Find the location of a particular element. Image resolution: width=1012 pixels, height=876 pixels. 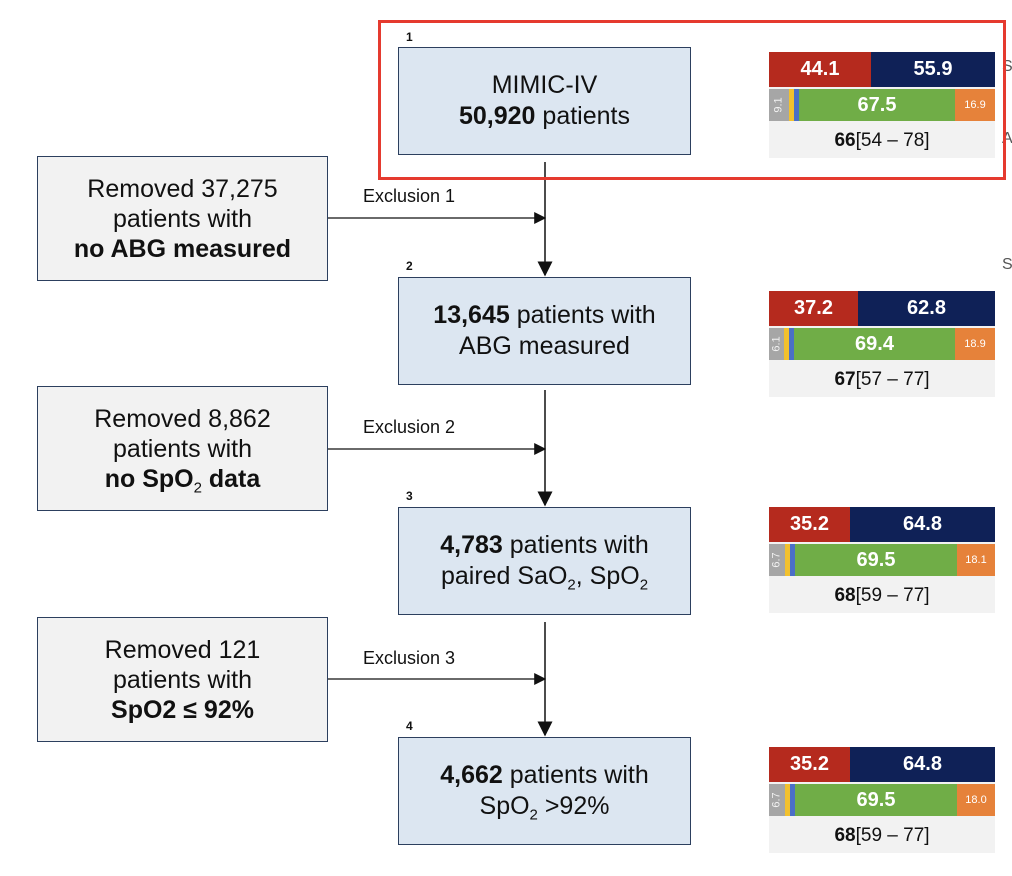

exclusion-label-3: Exclusion 3 is located at coordinates (409, 658).